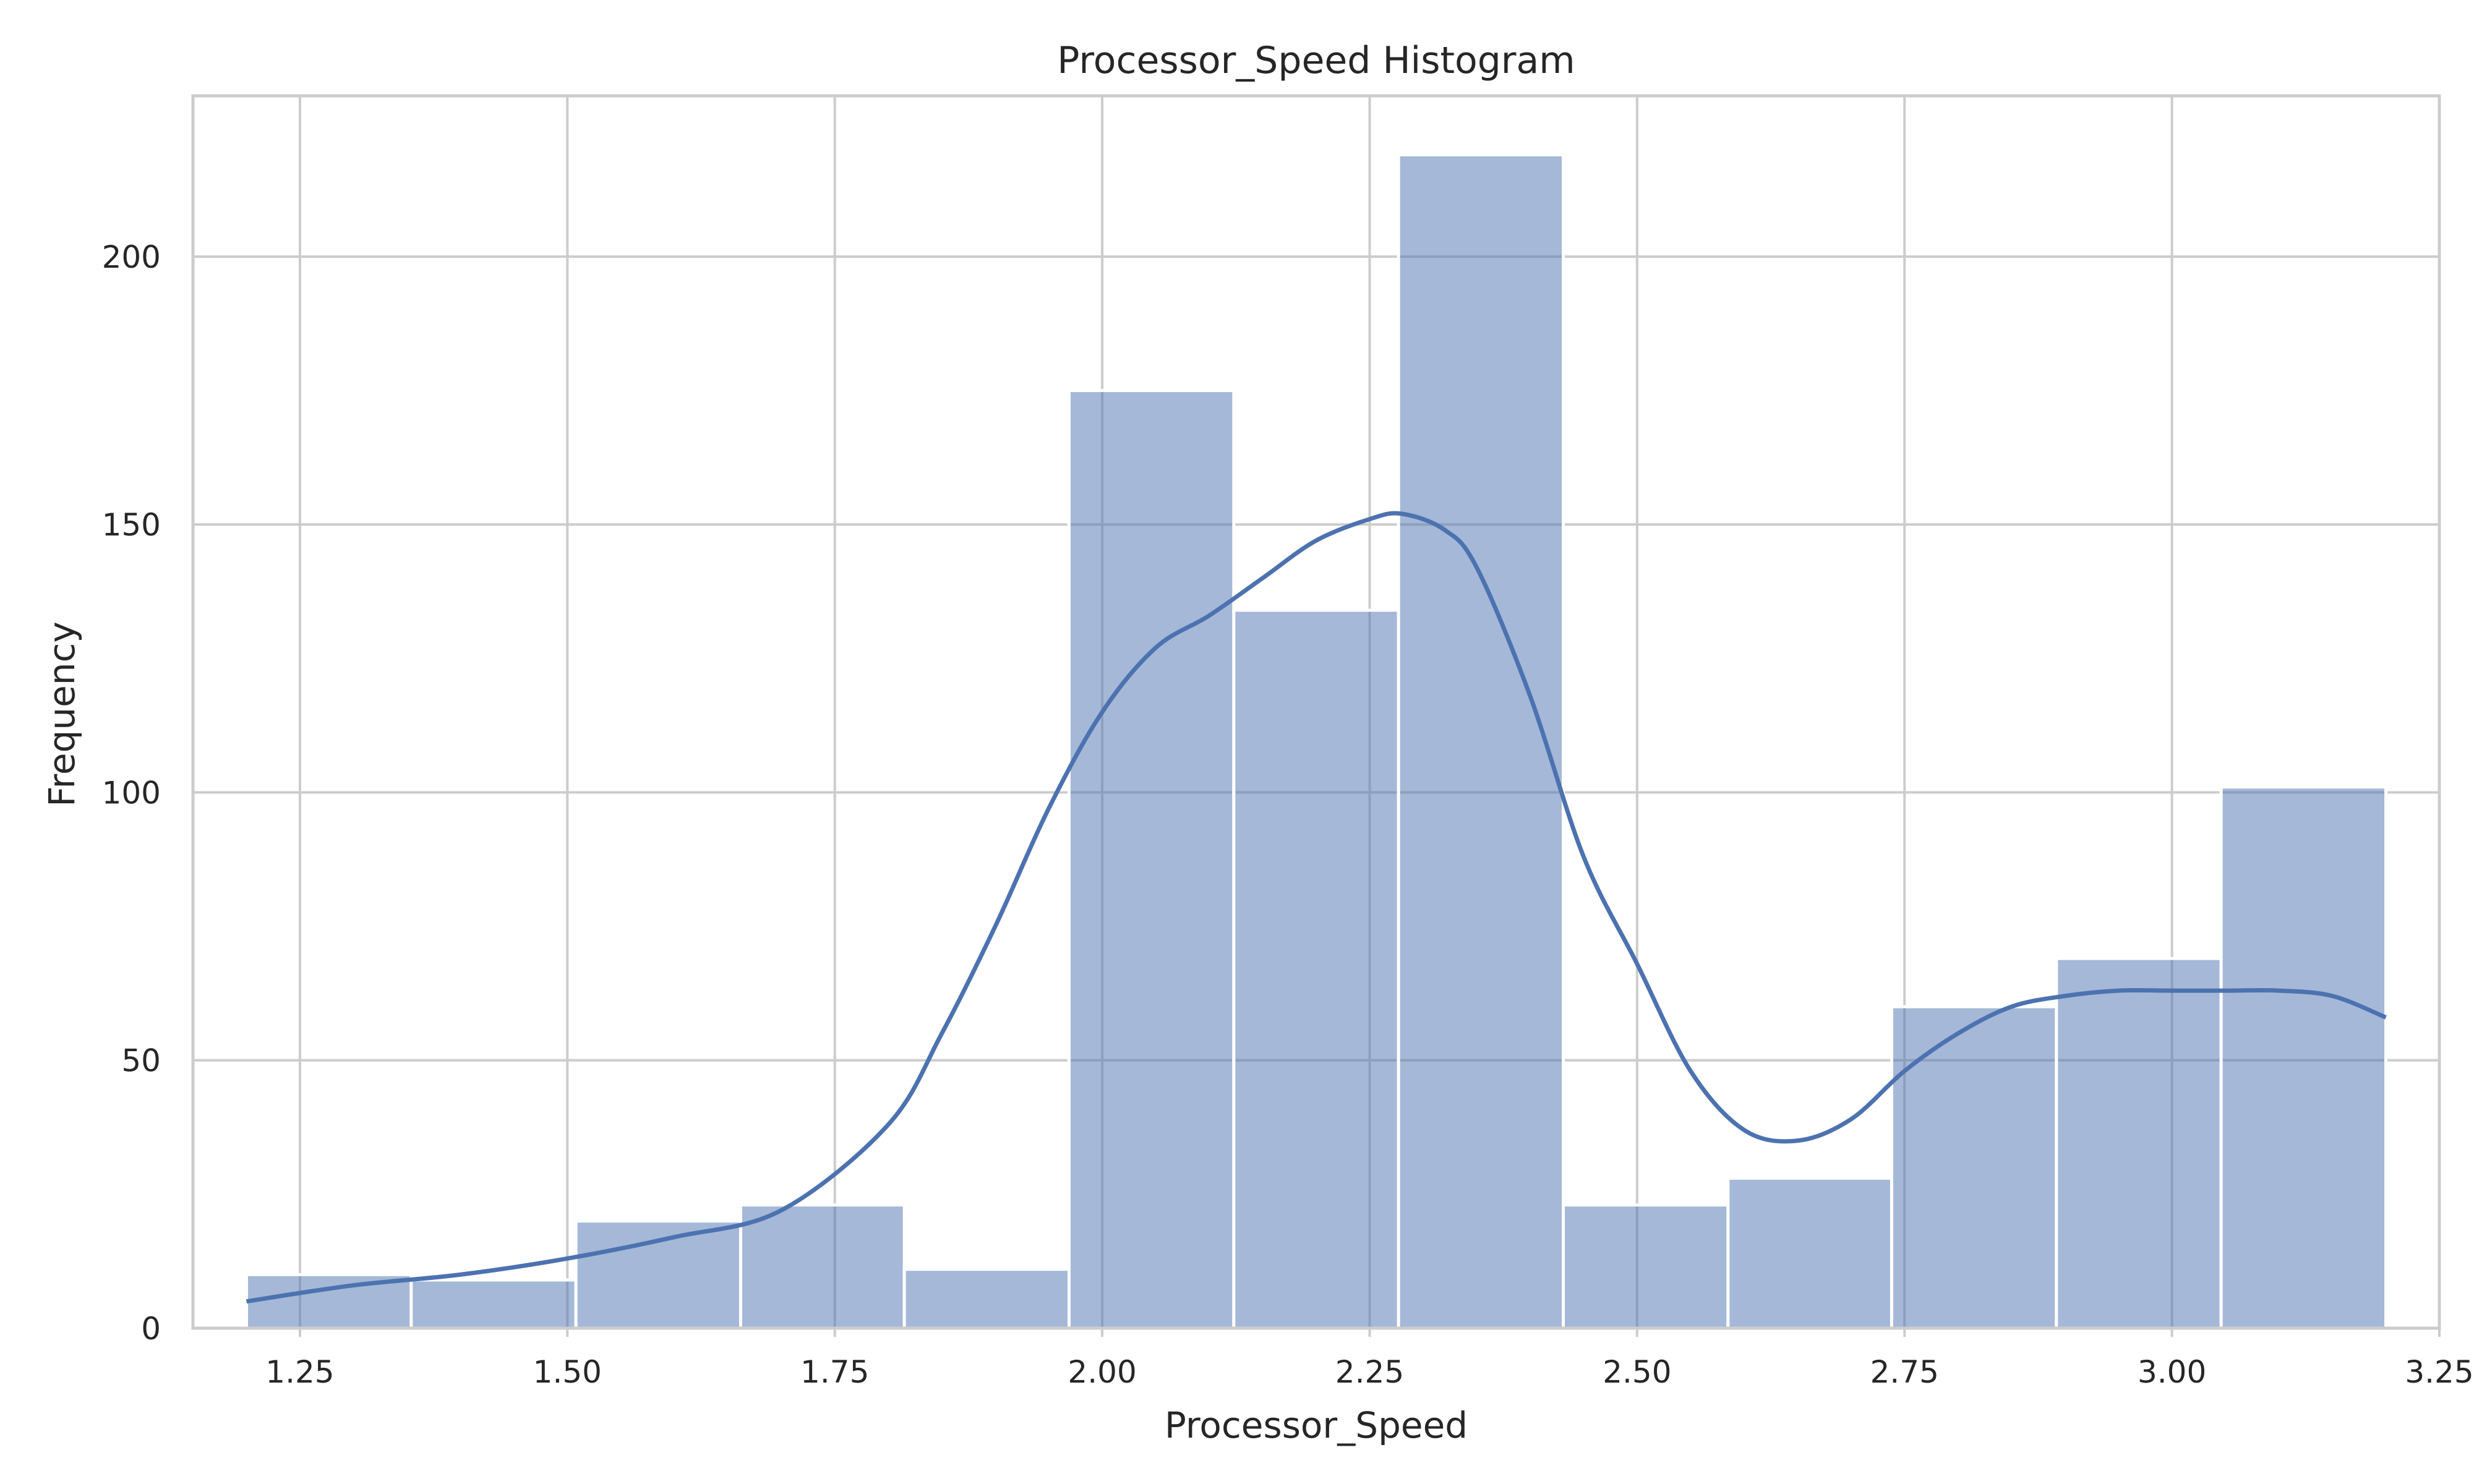 The width and height of the screenshot is (2474, 1484). What do you see at coordinates (1904, 1372) in the screenshot?
I see `x-tick-label: 2.75` at bounding box center [1904, 1372].